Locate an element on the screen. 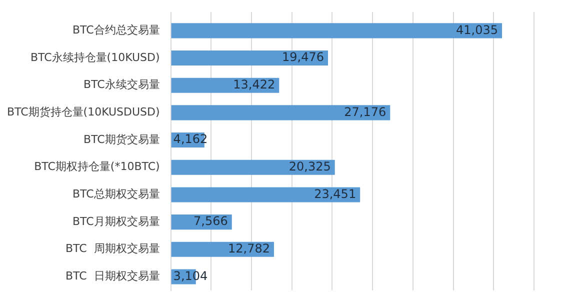  y-tick-label: BTC期货持仓量(10KUSDUSD) is located at coordinates (83, 112).